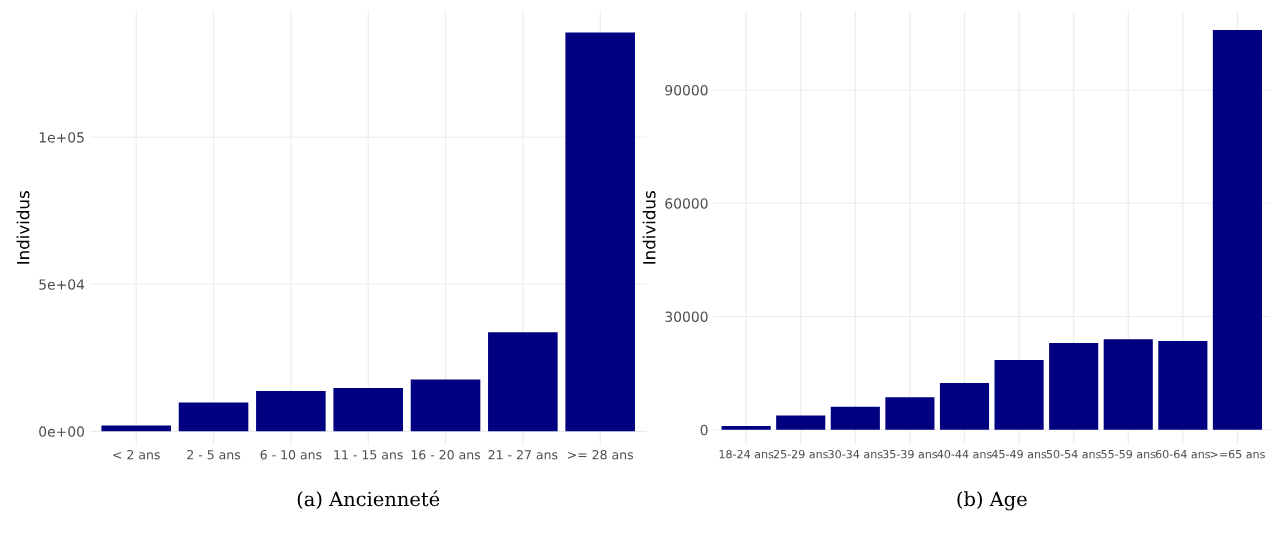 This screenshot has width=1283, height=536. I want to click on text: (b) Age, so click(992, 501).